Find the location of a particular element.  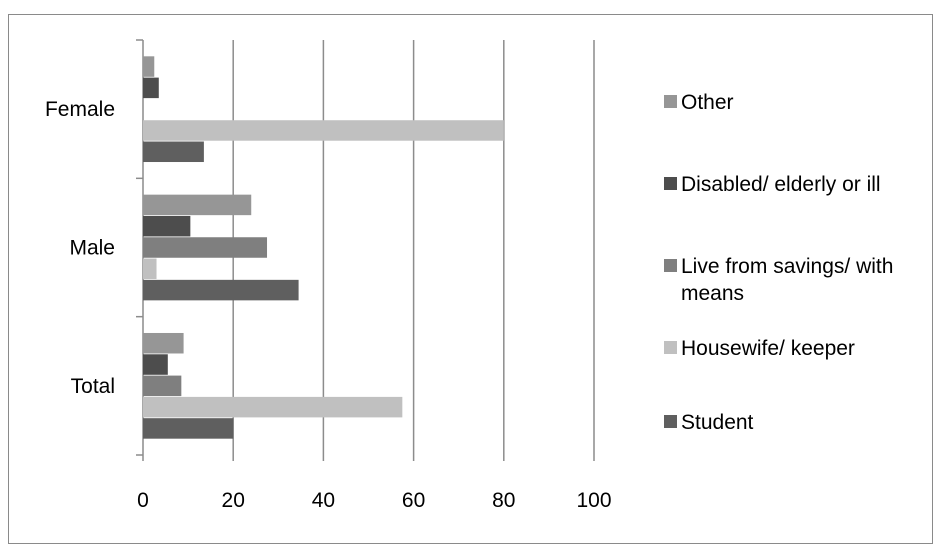

legend-swatch-housewife-keeper is located at coordinates (670, 347).